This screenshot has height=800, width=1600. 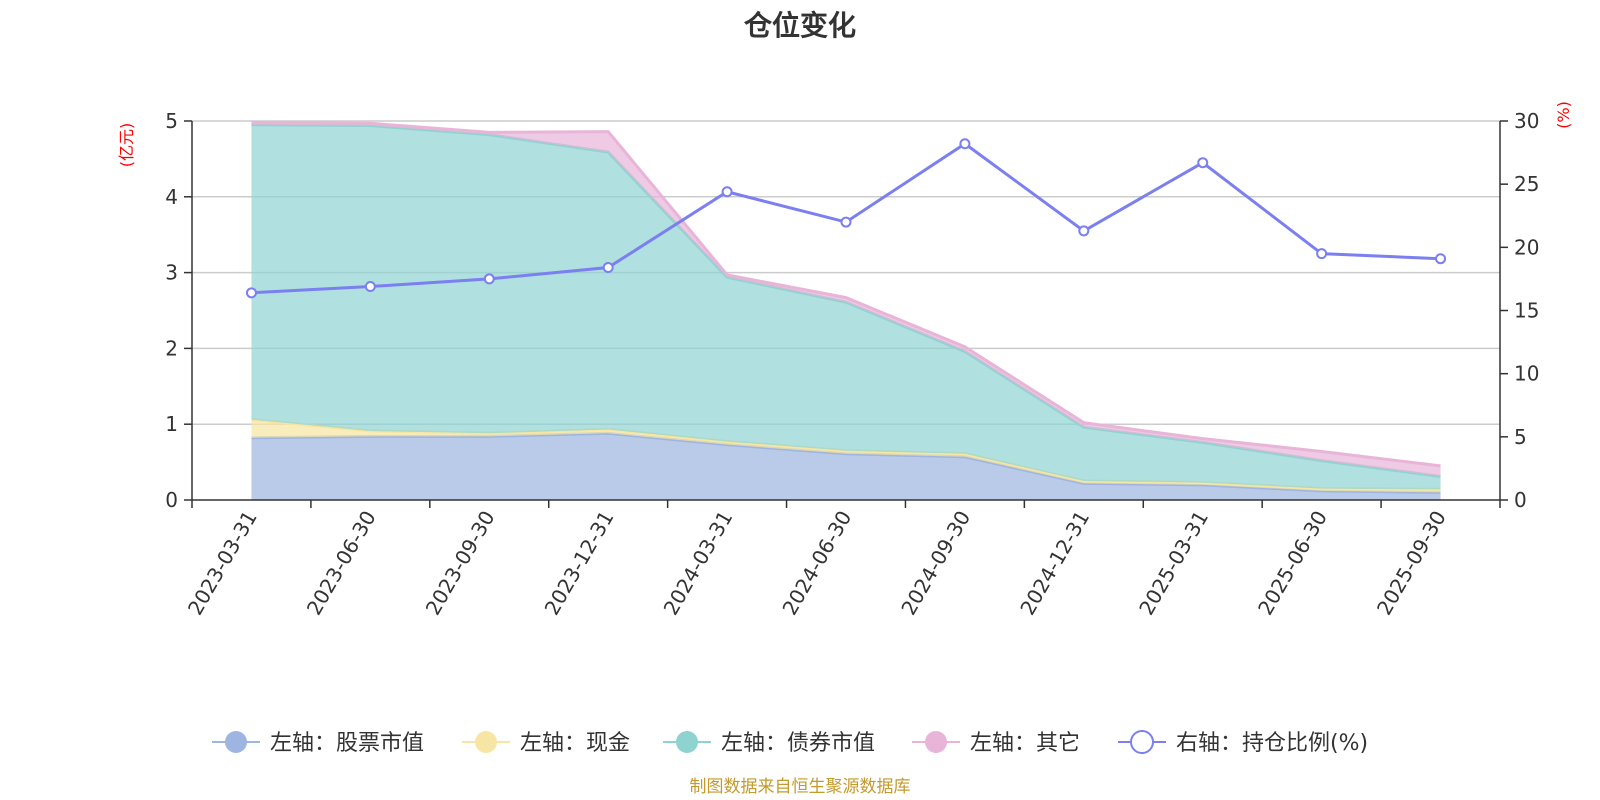 What do you see at coordinates (798, 743) in the screenshot?
I see `legend-label: 左轴：债券市值` at bounding box center [798, 743].